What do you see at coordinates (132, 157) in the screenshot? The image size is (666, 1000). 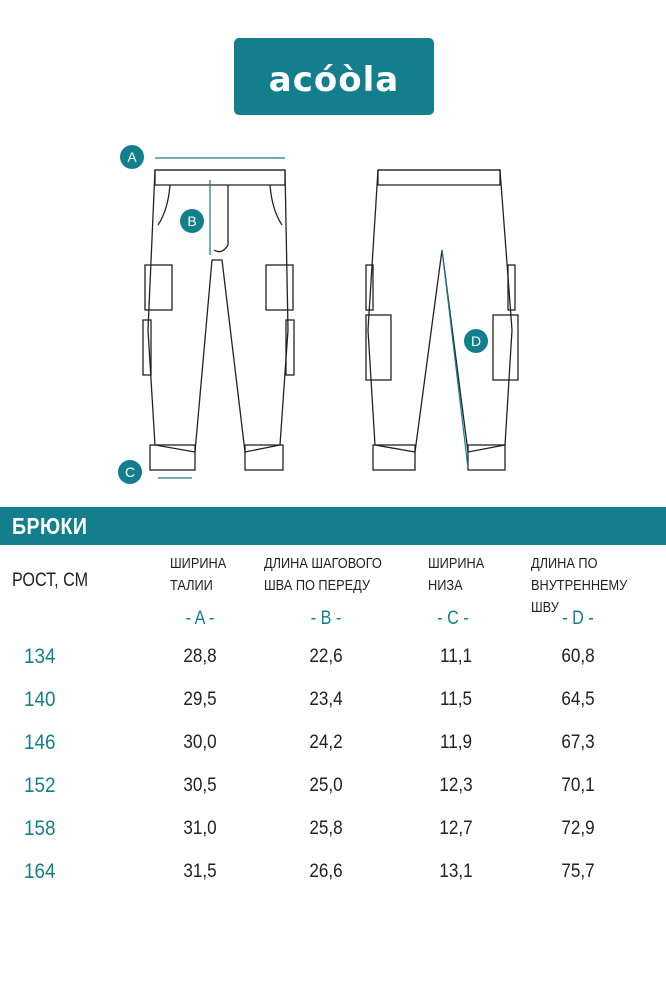 I see `svg-text: A` at bounding box center [132, 157].